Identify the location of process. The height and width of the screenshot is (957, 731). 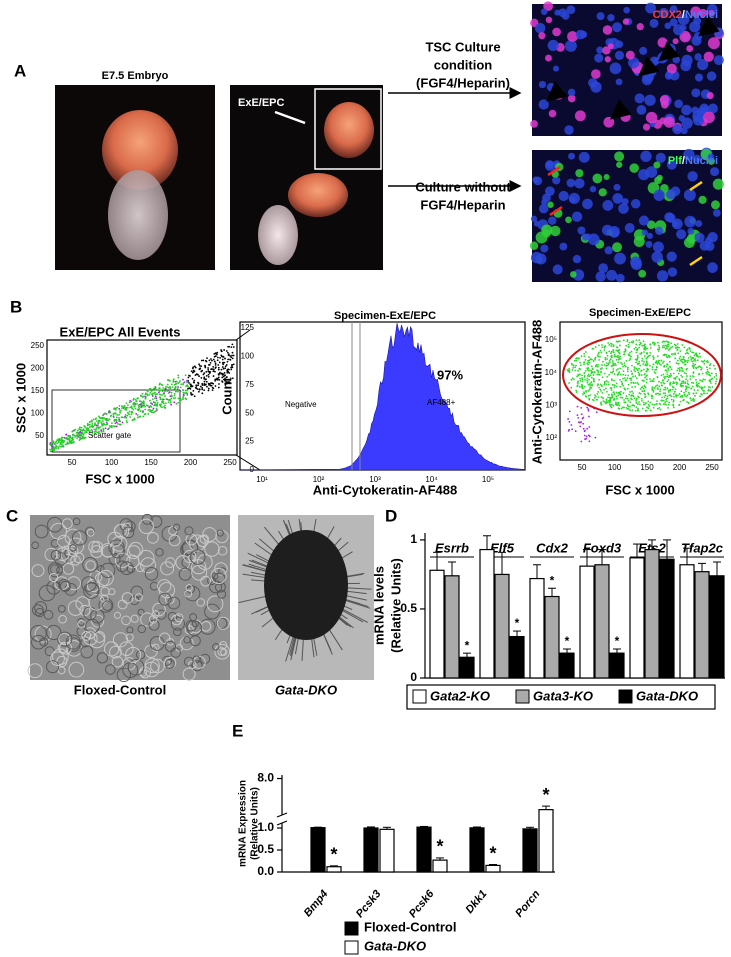
(354, 615).